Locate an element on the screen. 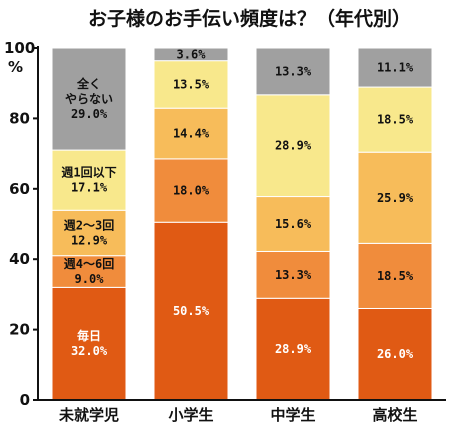  chart-title: お子様のお手伝い頻度は？（年代別） is located at coordinates (250, 19).